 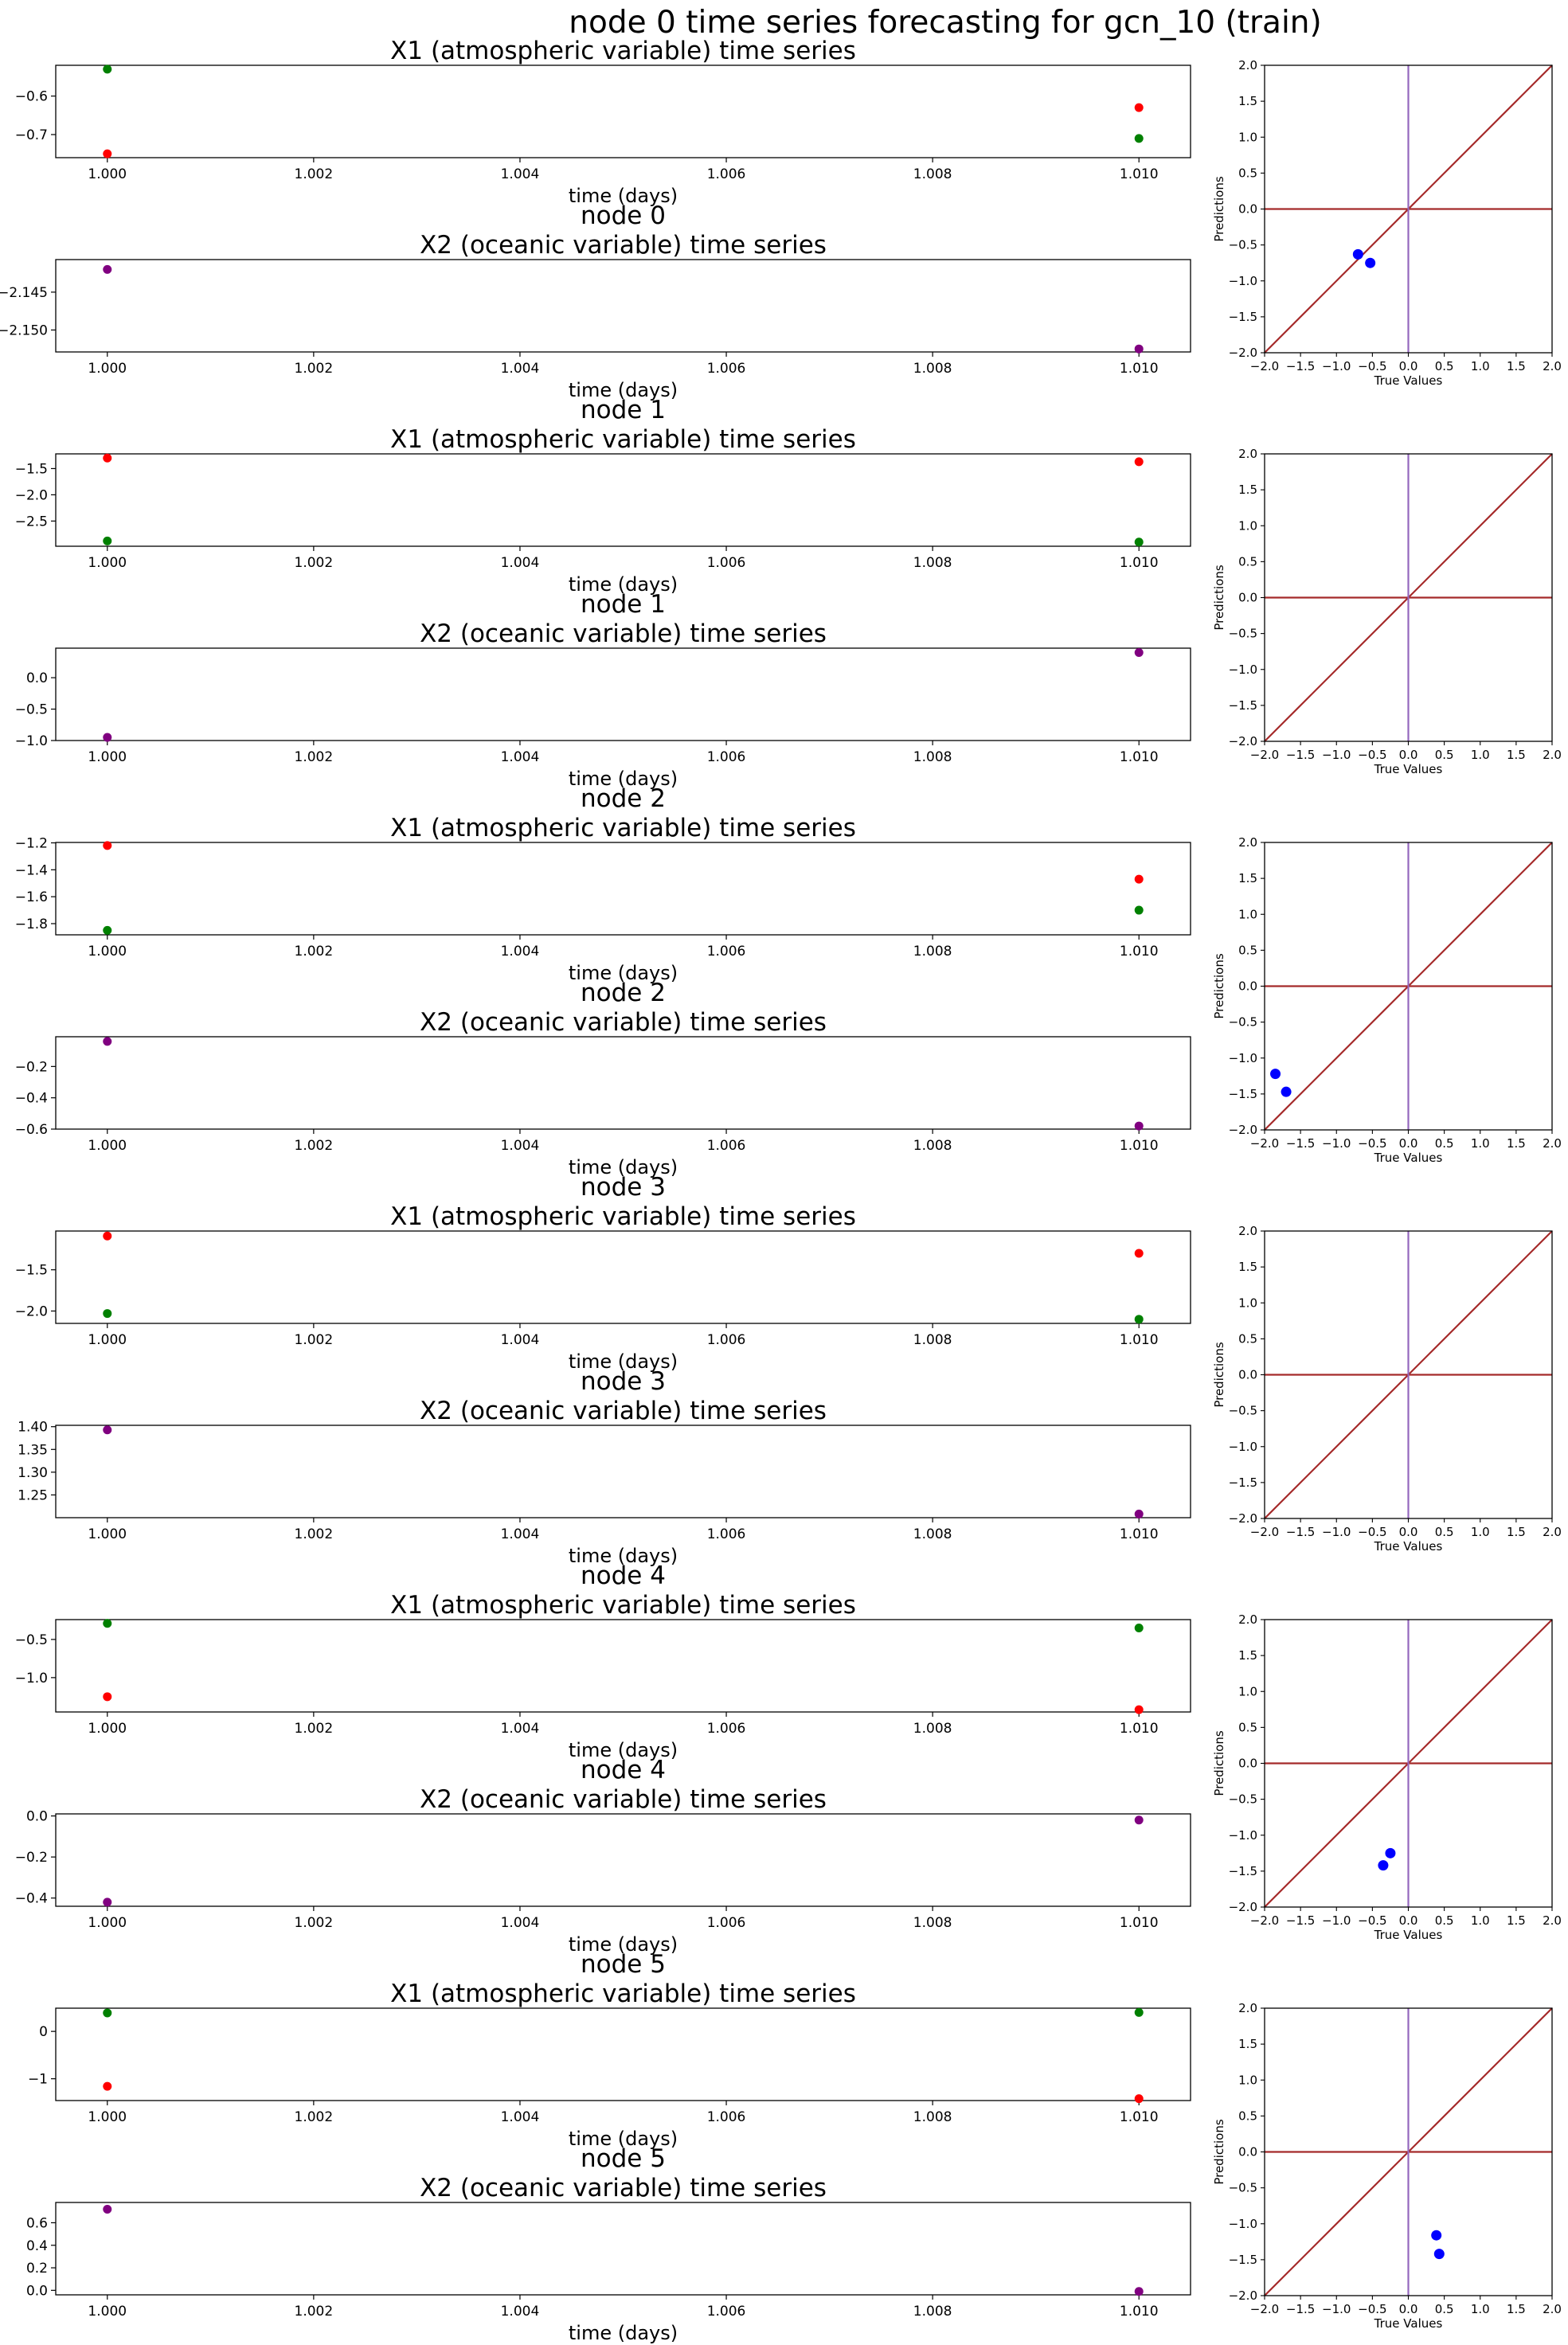 What do you see at coordinates (314, 369) in the screenshot?
I see `x-tick-label: 1.002` at bounding box center [314, 369].